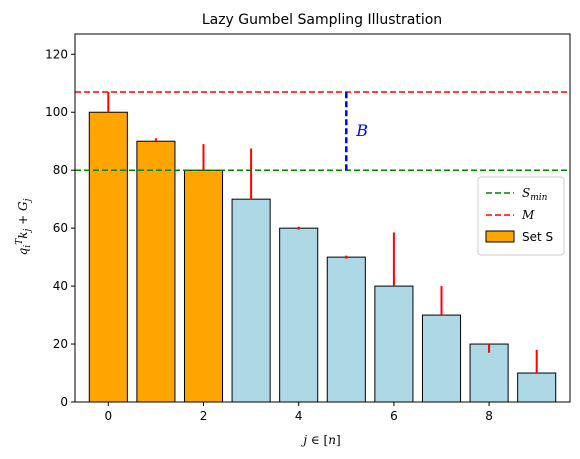 Image resolution: width=580 pixels, height=459 pixels. Describe the element at coordinates (322, 20) in the screenshot. I see `chart-title: Lazy Gumbel Sampling Illustration` at that location.